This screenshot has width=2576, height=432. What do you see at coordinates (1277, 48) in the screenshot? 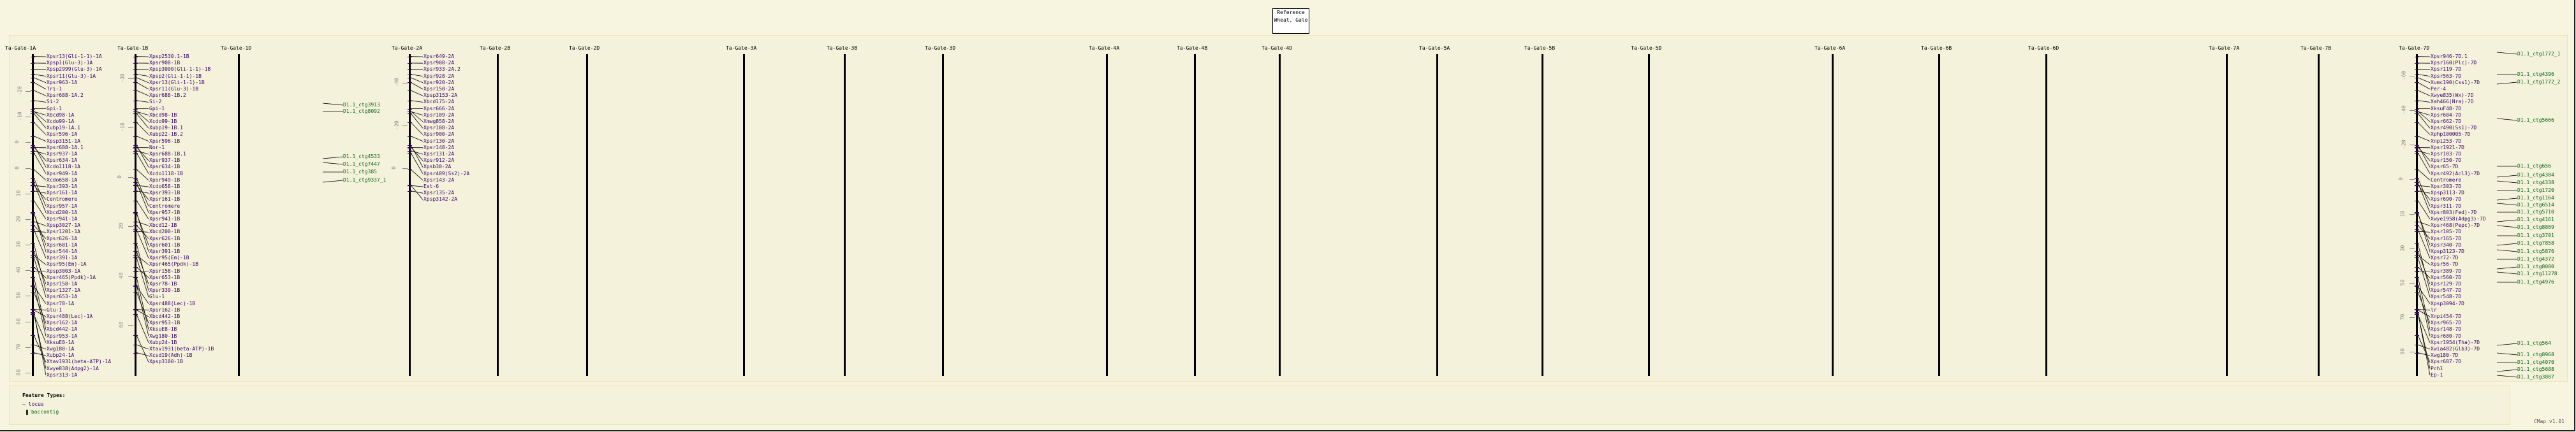
I see `map-title: Ta-Gale-4D` at bounding box center [1277, 48].